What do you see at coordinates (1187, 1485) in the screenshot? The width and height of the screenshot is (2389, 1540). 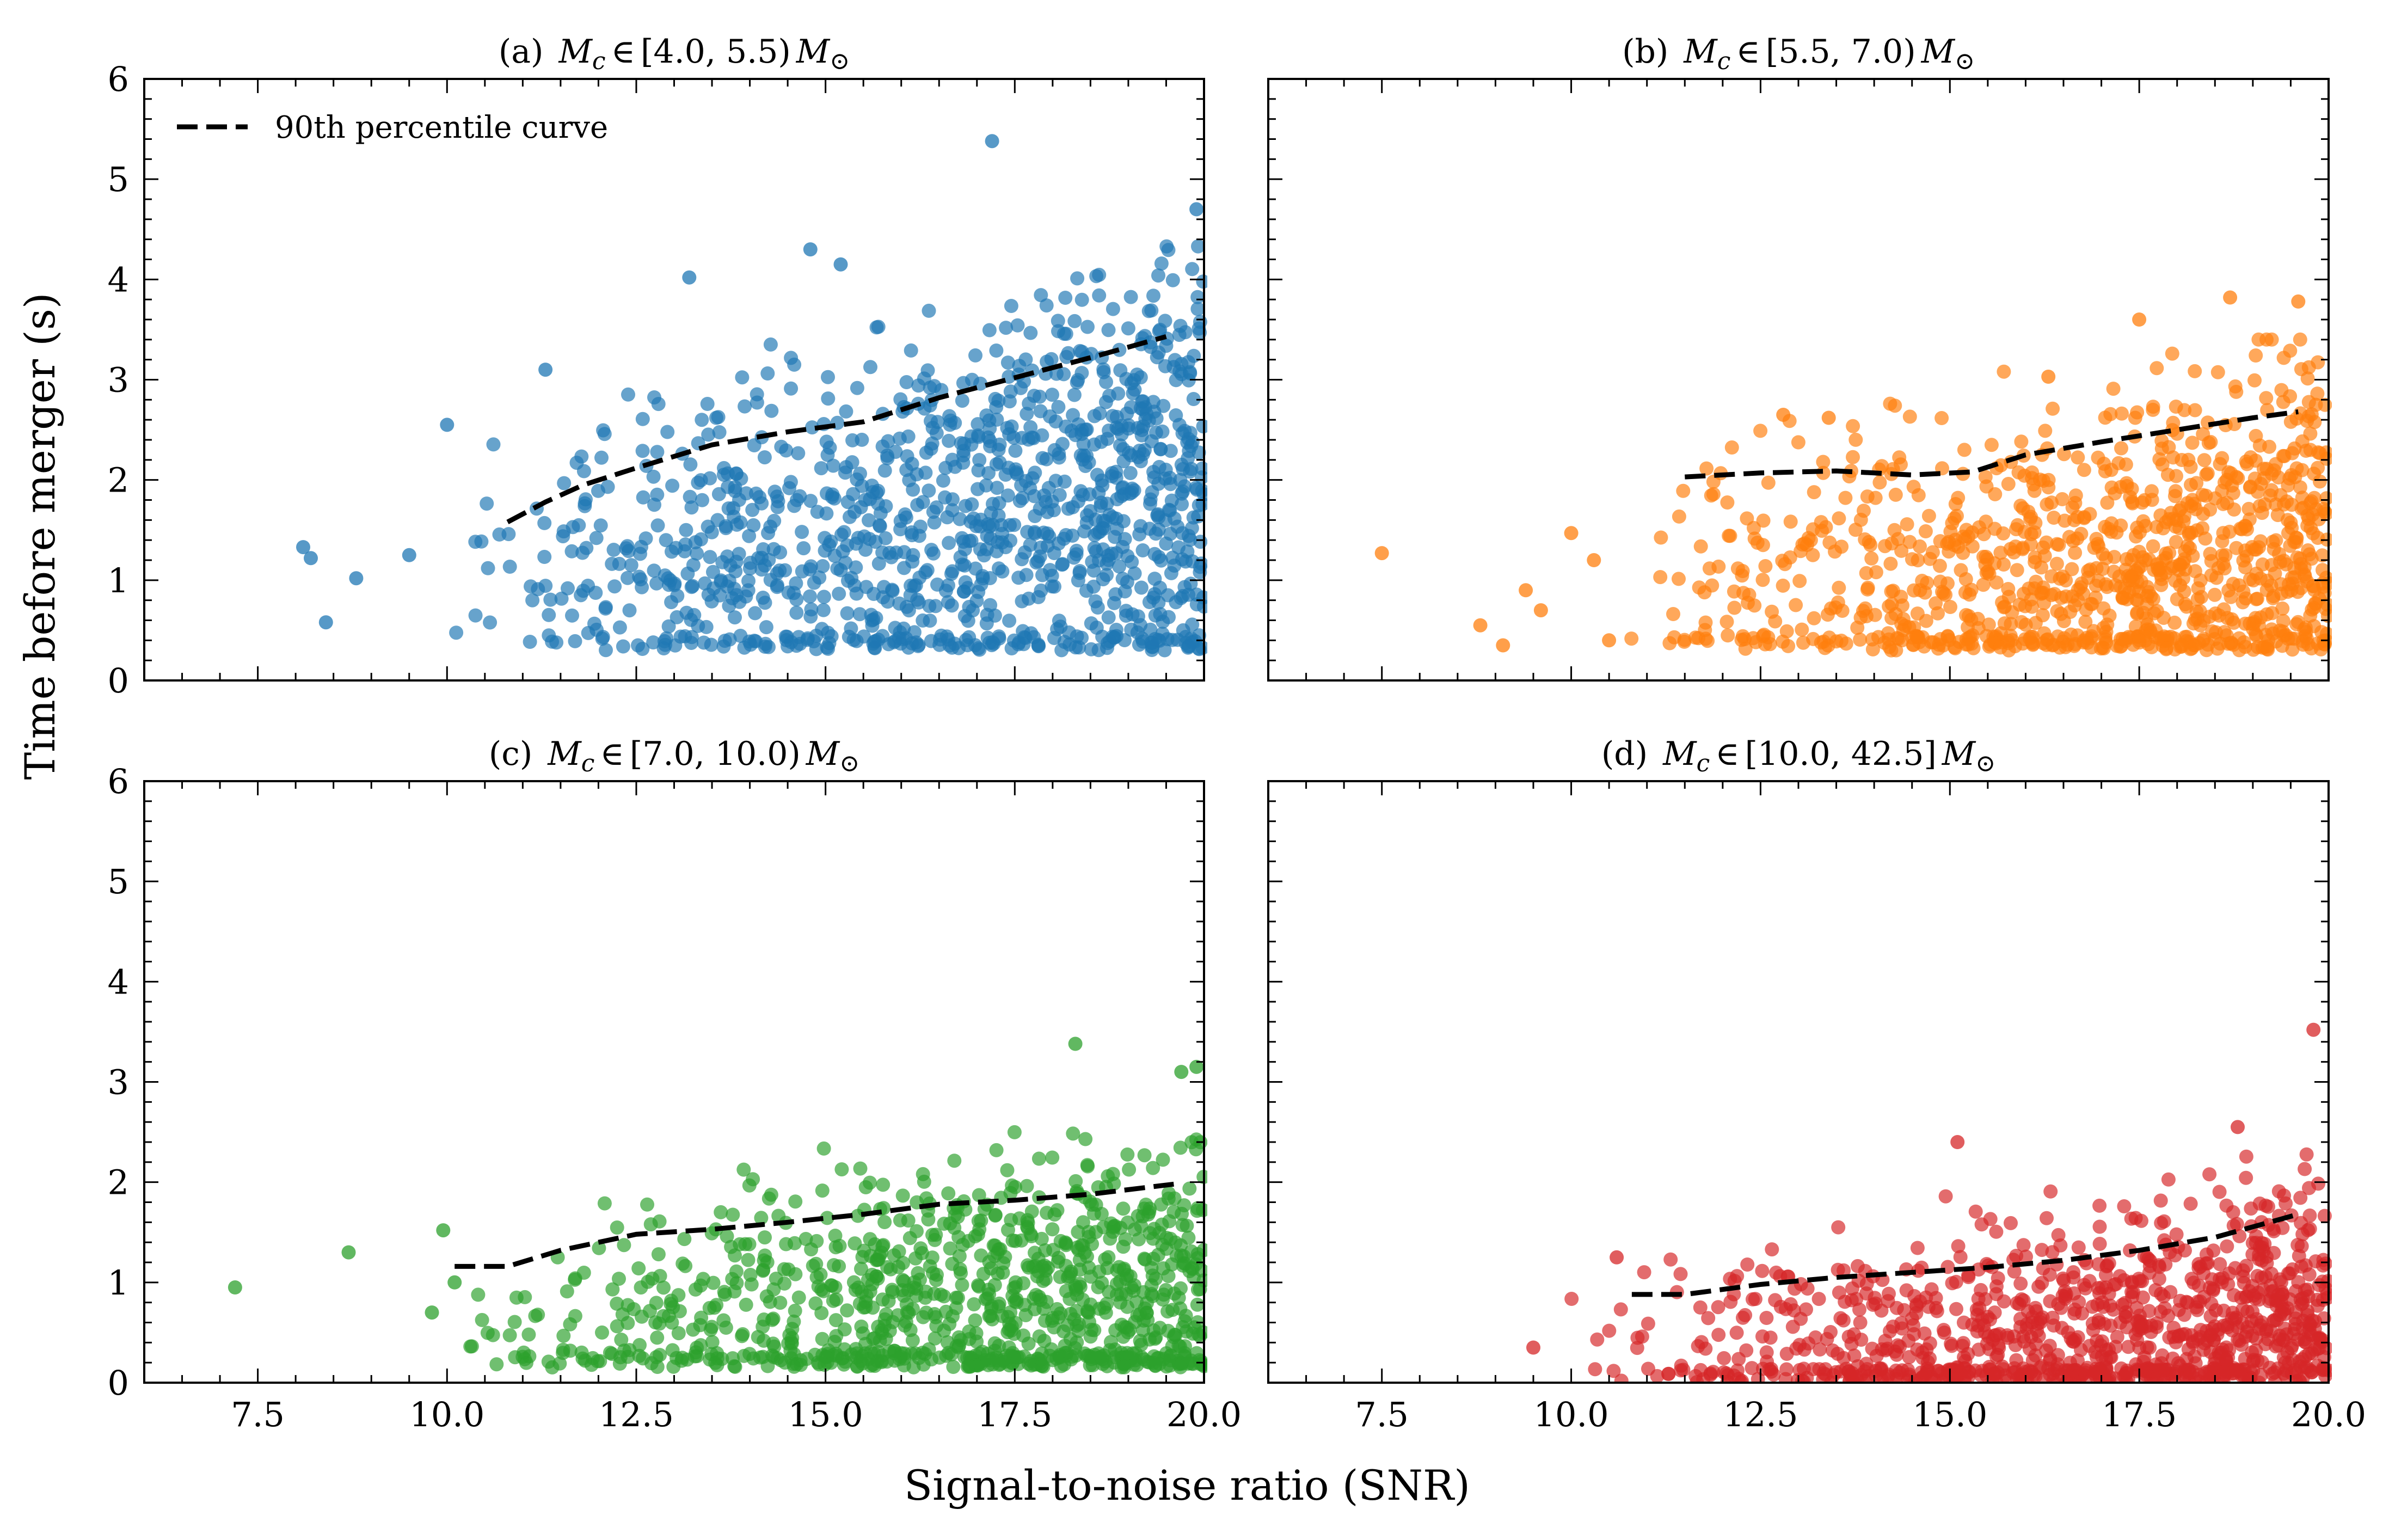 I see `x-axis-label: Signal-to-noise ratio (SNR)` at bounding box center [1187, 1485].